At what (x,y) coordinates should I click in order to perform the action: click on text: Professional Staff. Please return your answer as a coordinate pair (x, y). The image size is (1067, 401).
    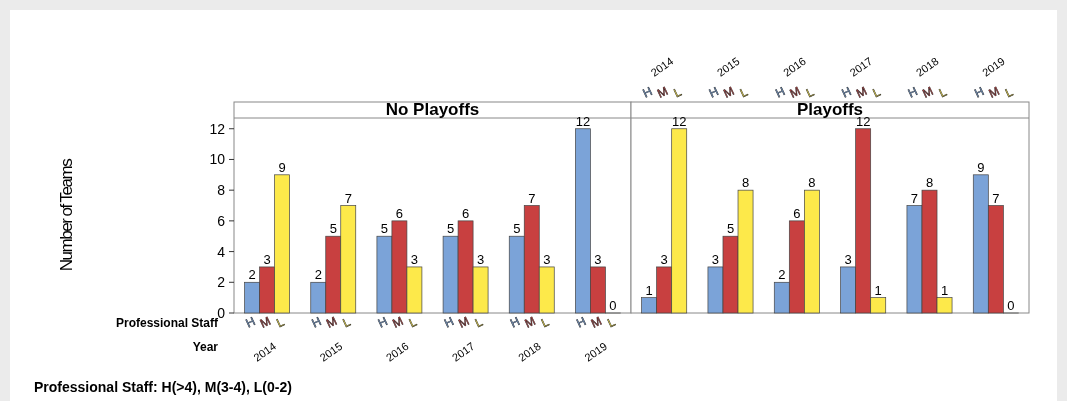
    Looking at the image, I should click on (167, 323).